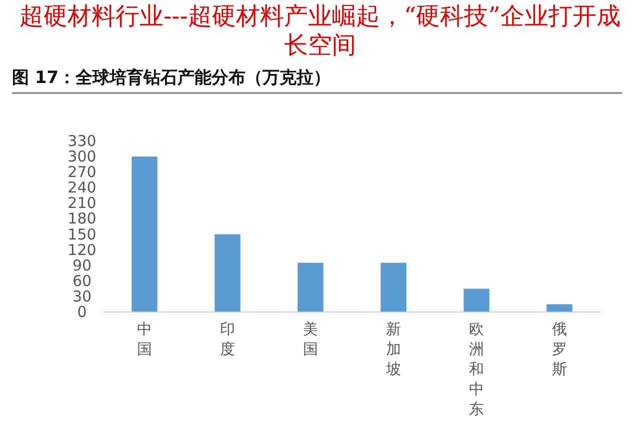 The height and width of the screenshot is (423, 640). Describe the element at coordinates (317, 80) in the screenshot. I see `chart-subtitle: 图 17：全球培育钻石产能分布（万克拉）` at that location.